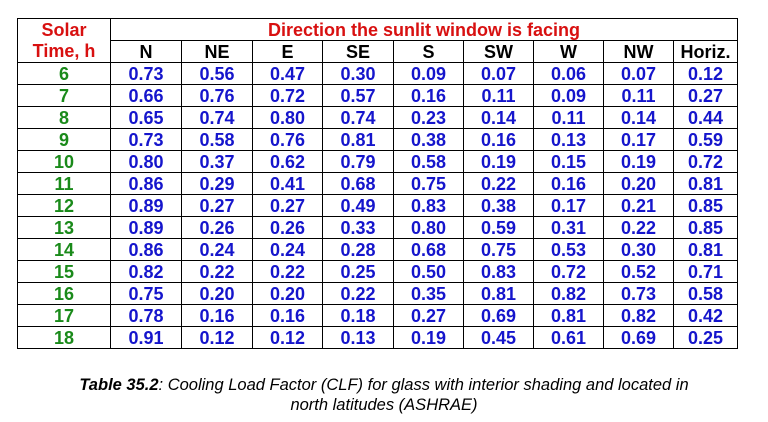  What do you see at coordinates (424, 29) in the screenshot?
I see `direction-group-header: Direction the sunlit window is facing` at bounding box center [424, 29].